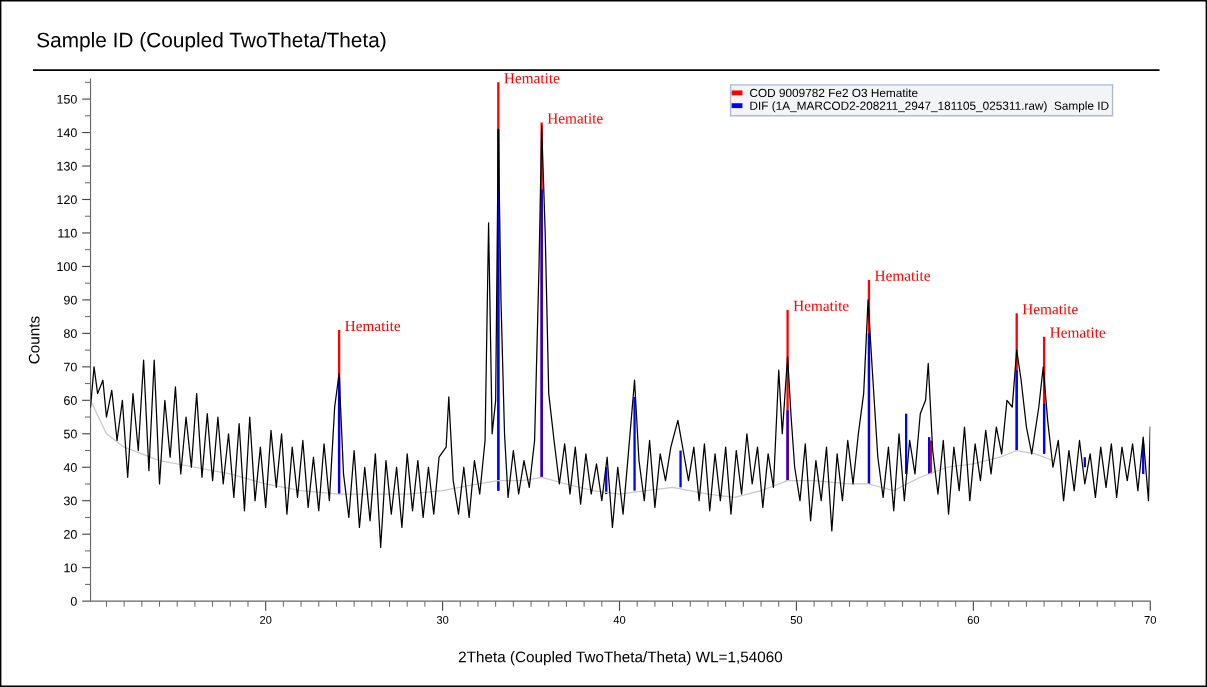  I want to click on y-axis-title: Counts, so click(34, 340).